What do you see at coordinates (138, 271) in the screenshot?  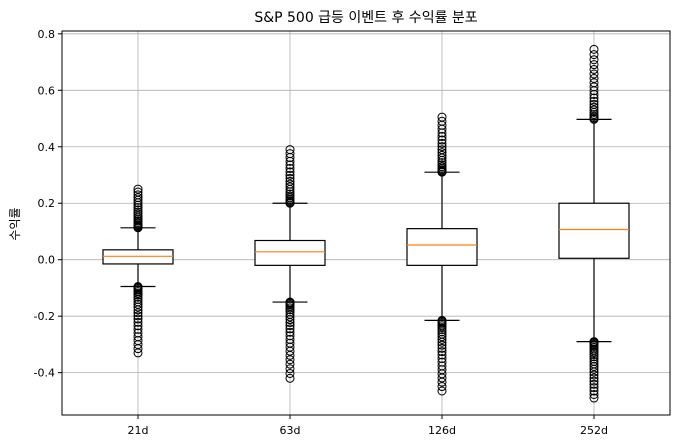 I see `box-21d` at bounding box center [138, 271].